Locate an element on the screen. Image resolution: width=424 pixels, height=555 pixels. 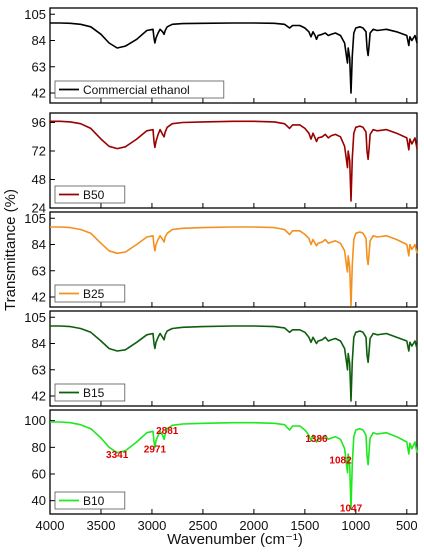
peak-annotation: 1047 is located at coordinates (351, 508).